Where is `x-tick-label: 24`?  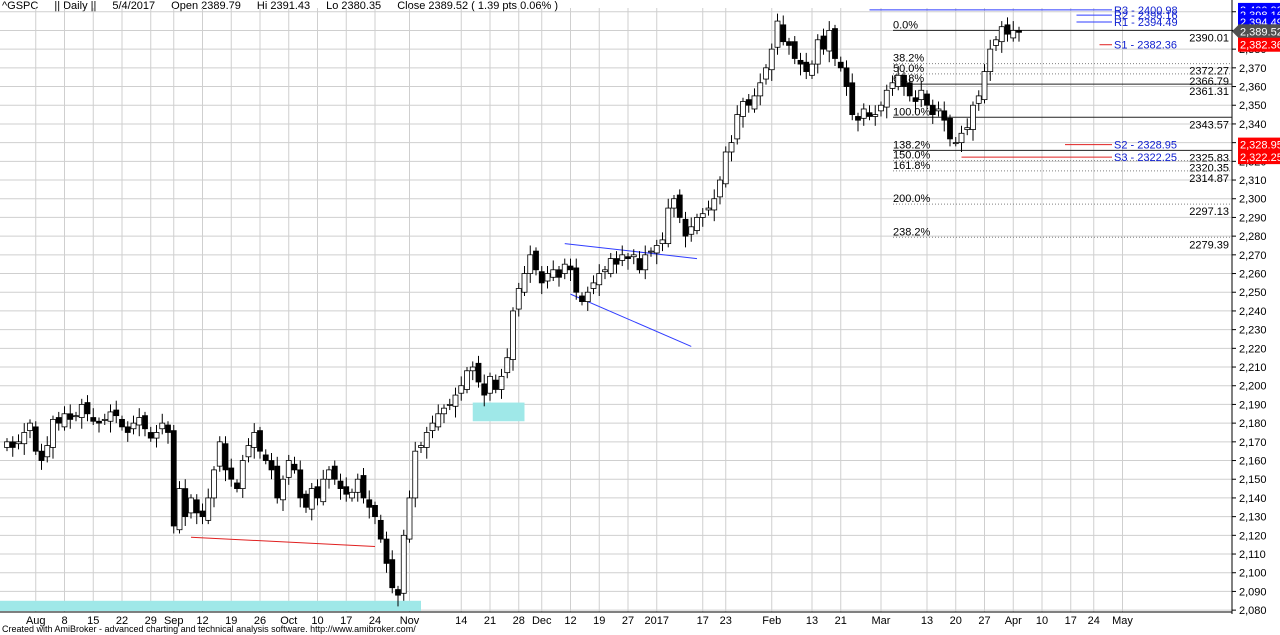
x-tick-label: 24 is located at coordinates (1094, 621).